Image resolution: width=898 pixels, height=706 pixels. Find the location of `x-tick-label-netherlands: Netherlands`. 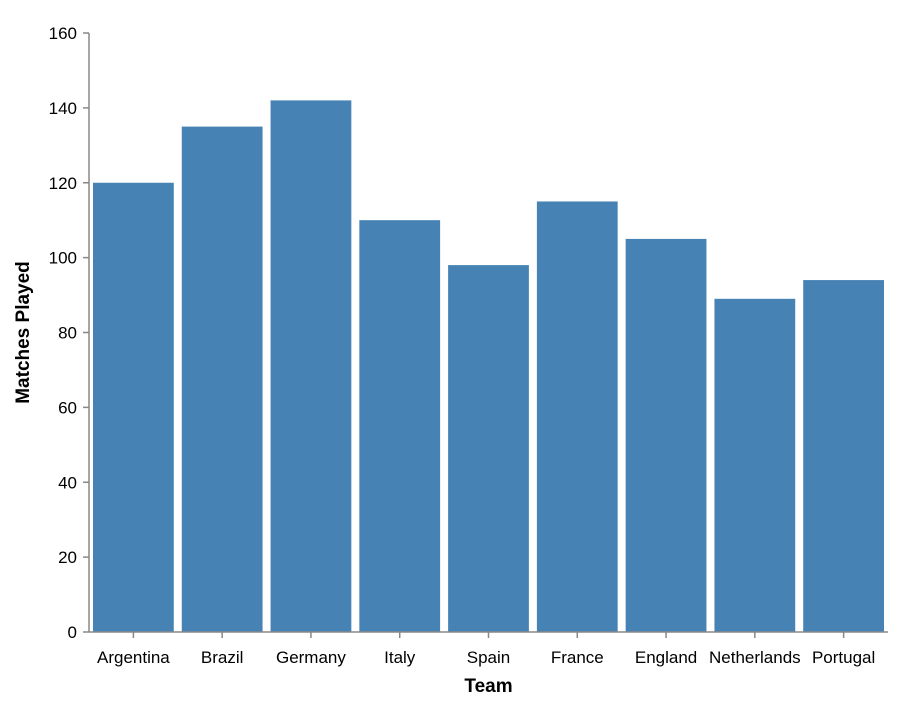

x-tick-label-netherlands: Netherlands is located at coordinates (755, 657).